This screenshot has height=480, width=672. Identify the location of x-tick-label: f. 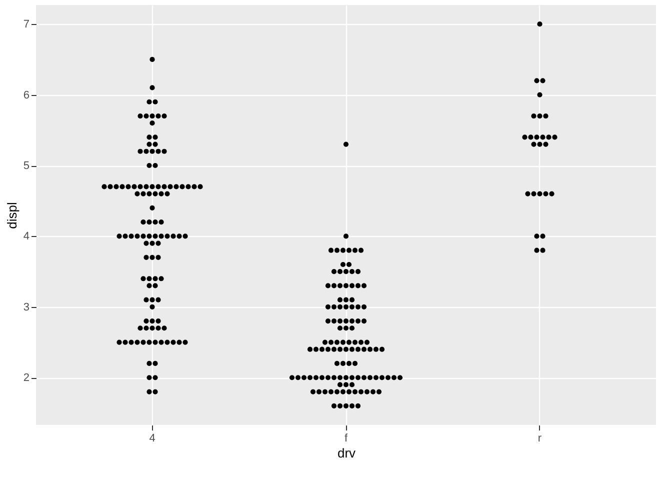
(346, 438).